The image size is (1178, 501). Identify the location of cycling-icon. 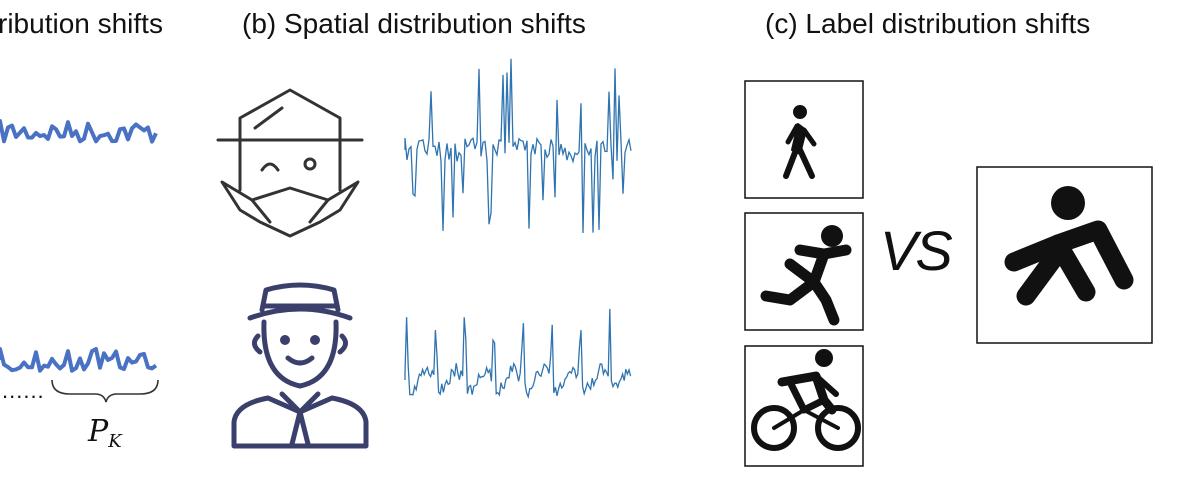
(806, 400).